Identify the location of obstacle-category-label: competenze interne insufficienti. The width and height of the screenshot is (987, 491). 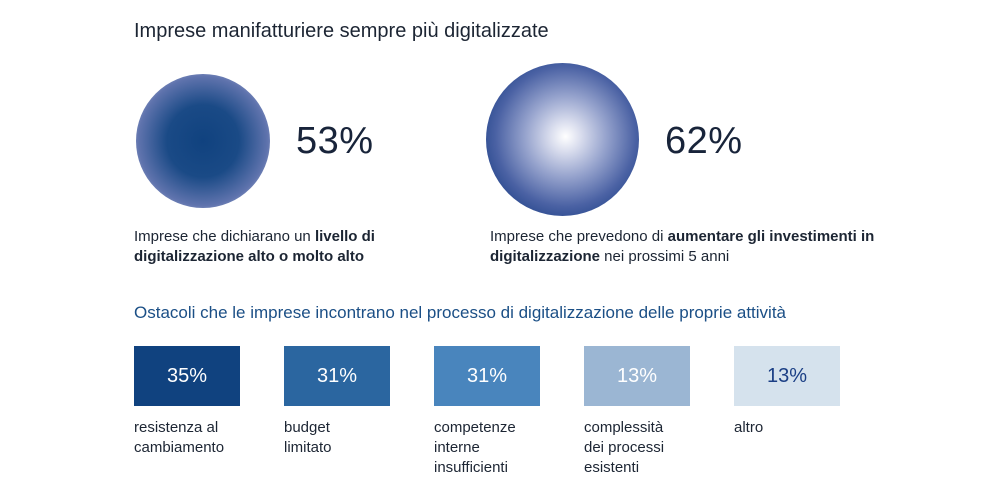
(475, 447).